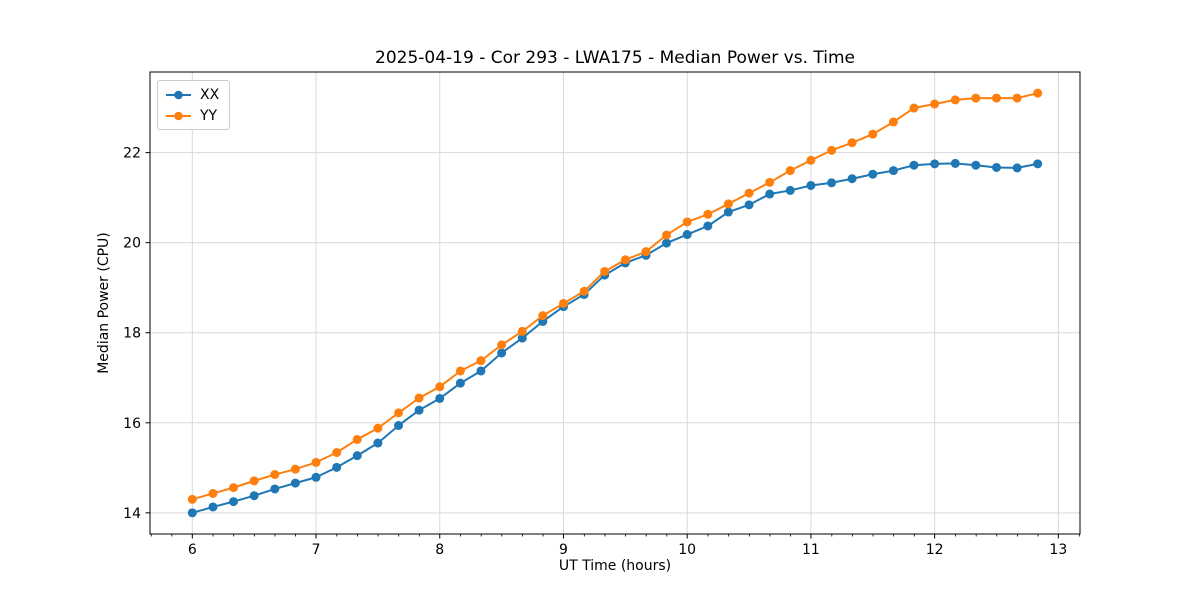 The image size is (1200, 600). Describe the element at coordinates (132, 334) in the screenshot. I see `y-tick-label: 18` at that location.